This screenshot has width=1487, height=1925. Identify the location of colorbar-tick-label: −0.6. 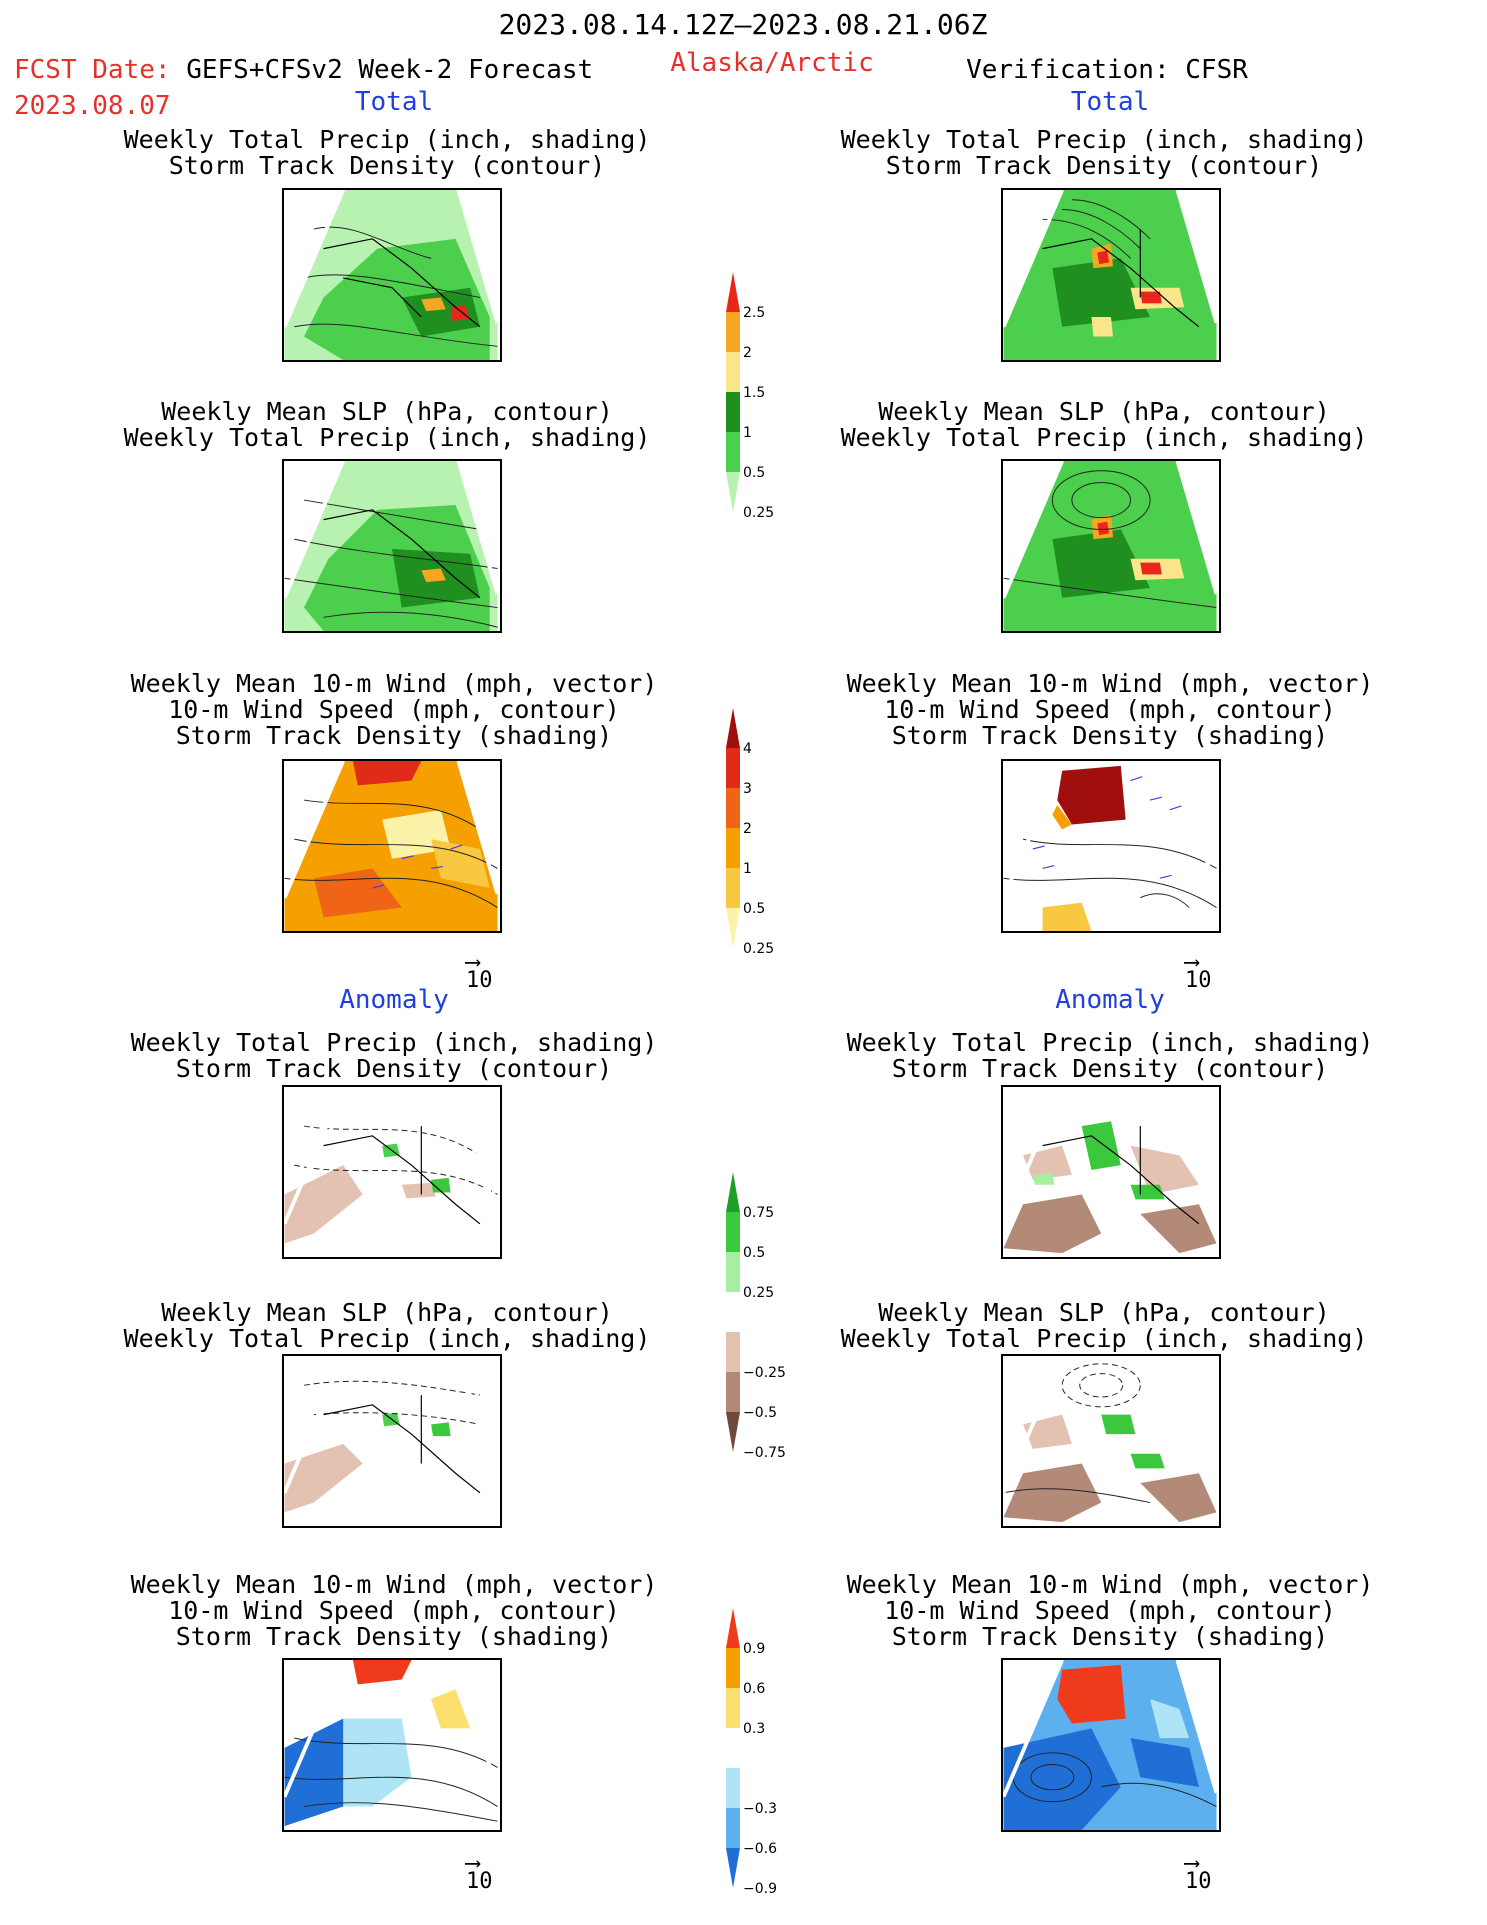
(760, 1849).